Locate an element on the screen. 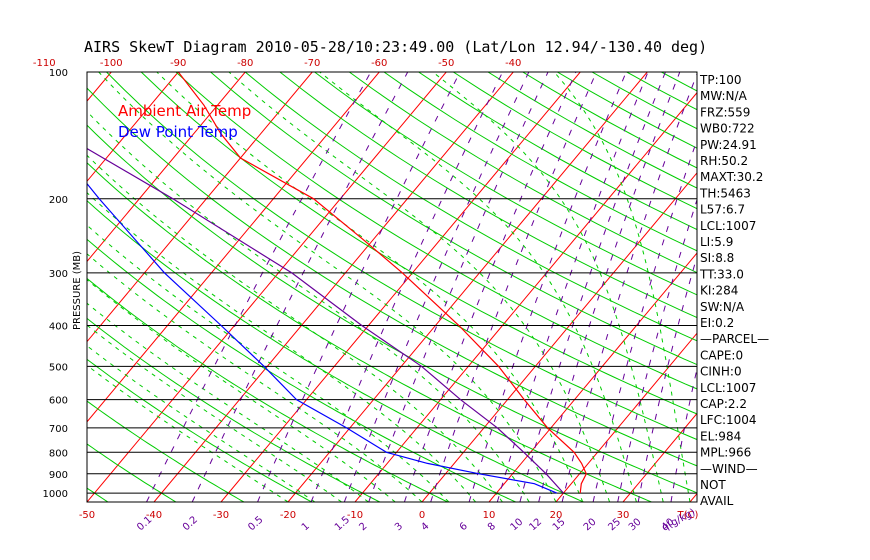  stability-index-item: TH:5463 is located at coordinates (725, 193).